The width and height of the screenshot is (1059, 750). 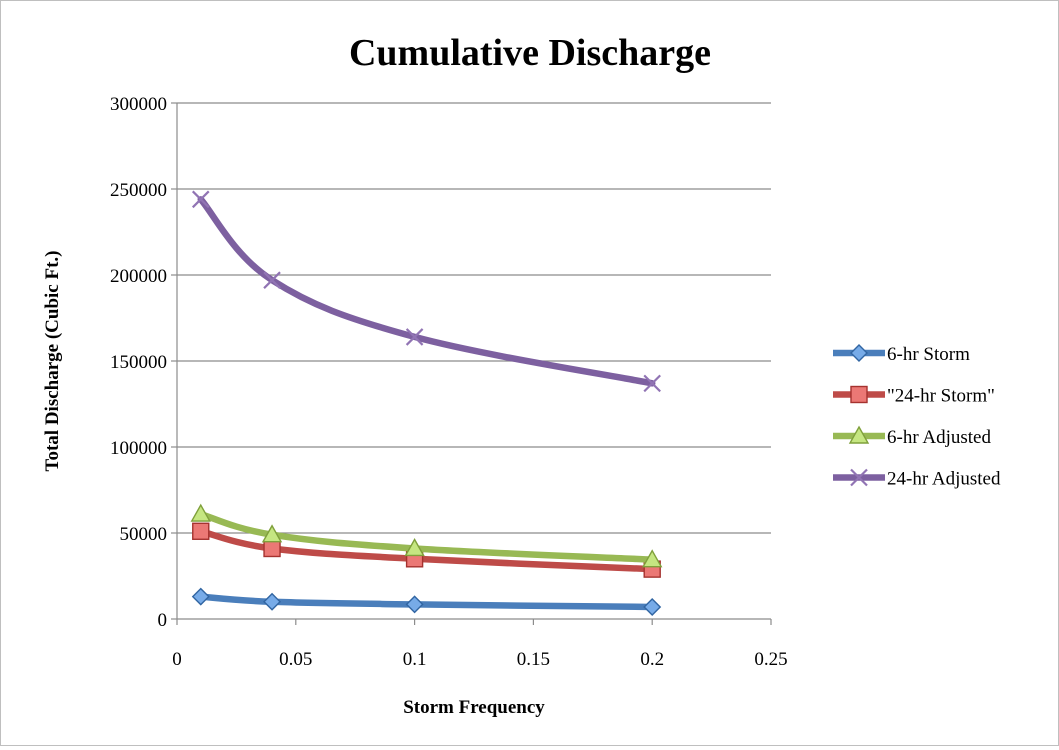 What do you see at coordinates (138, 362) in the screenshot?
I see `y-tick-label: 150000` at bounding box center [138, 362].